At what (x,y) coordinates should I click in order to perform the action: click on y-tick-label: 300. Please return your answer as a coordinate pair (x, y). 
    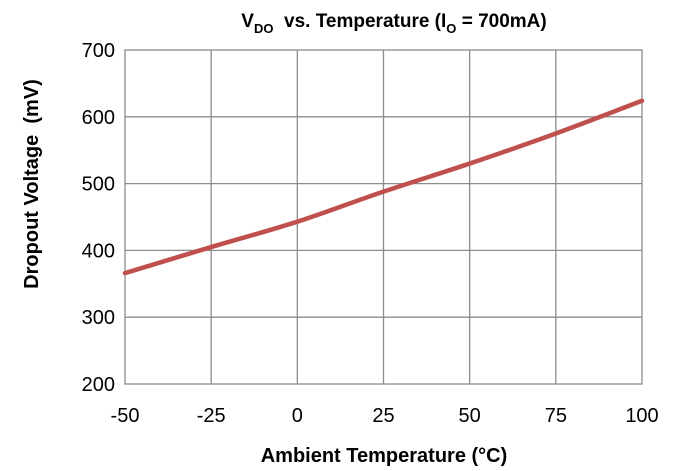
    Looking at the image, I should click on (98, 318).